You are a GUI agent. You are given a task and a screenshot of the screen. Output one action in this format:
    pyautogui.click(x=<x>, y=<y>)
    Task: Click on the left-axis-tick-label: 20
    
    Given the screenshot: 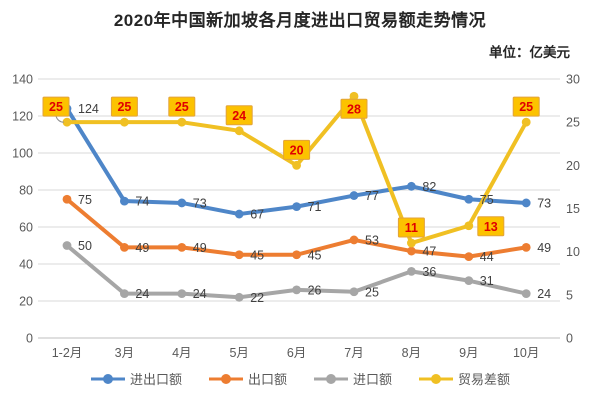 What is the action you would take?
    pyautogui.click(x=26, y=302)
    